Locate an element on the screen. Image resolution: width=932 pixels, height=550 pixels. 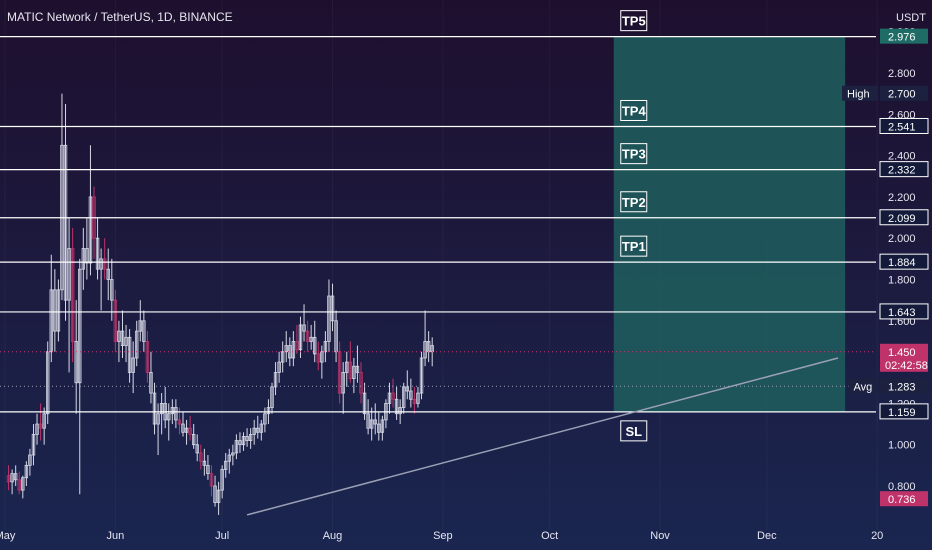
price-tag-value: 1.159 is located at coordinates (902, 413).